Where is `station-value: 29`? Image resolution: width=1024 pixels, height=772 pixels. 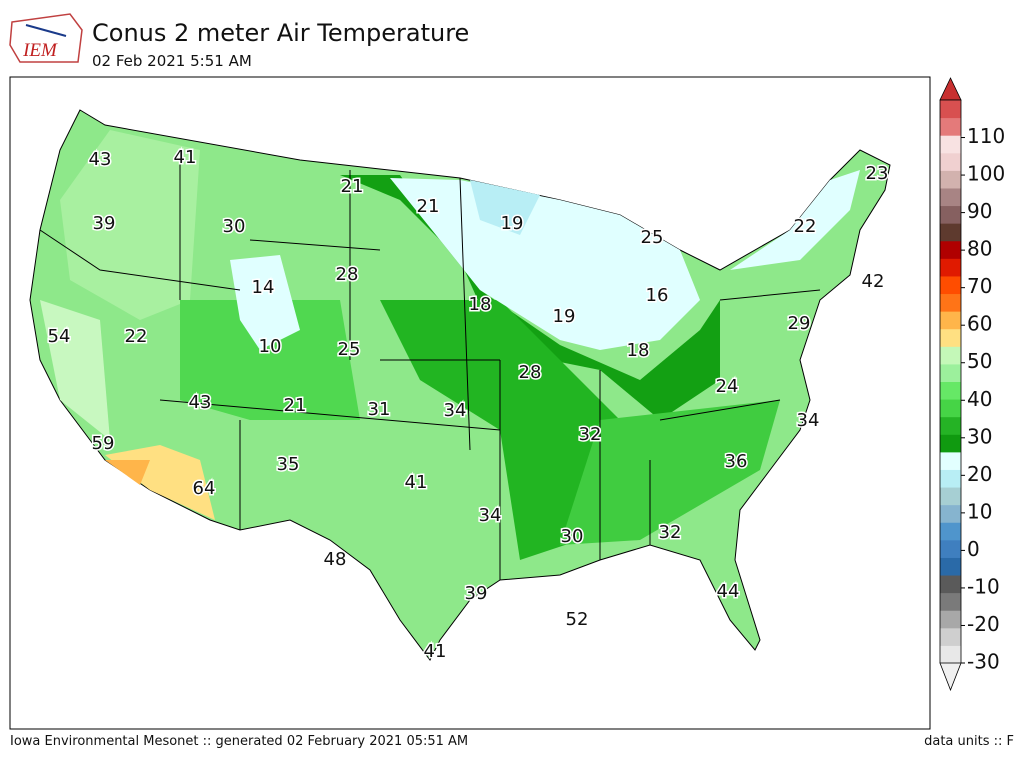
station-value: 29 is located at coordinates (799, 323).